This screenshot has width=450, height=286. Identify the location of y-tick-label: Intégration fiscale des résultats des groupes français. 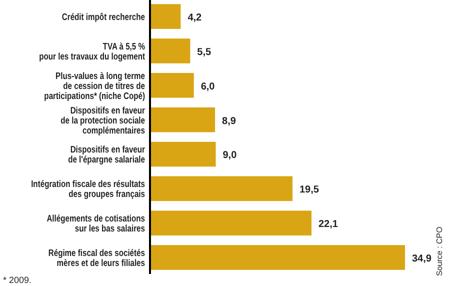
(88, 189).